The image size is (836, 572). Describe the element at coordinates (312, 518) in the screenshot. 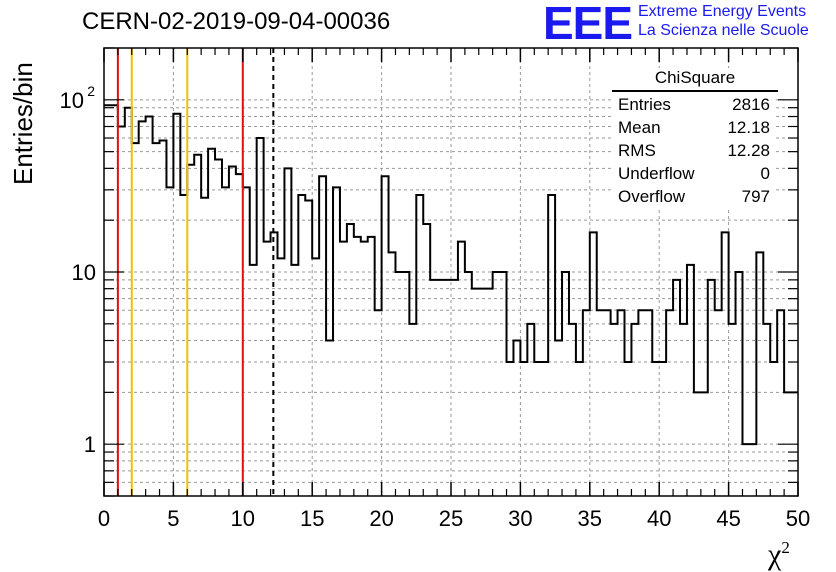

I see `x-tick-label: 15` at that location.